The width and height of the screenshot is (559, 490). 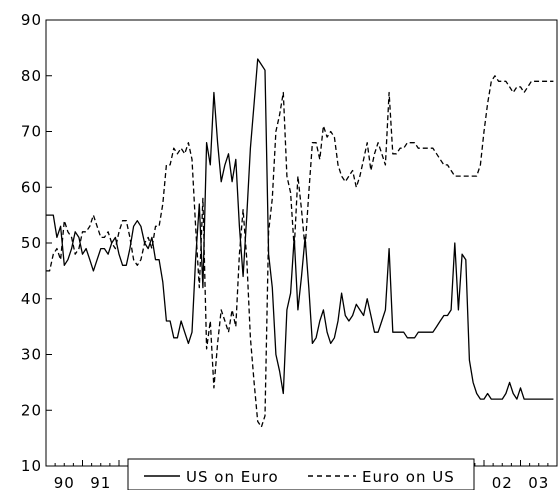 I want to click on legend: US on Euro Euro on US, so click(x=301, y=474).